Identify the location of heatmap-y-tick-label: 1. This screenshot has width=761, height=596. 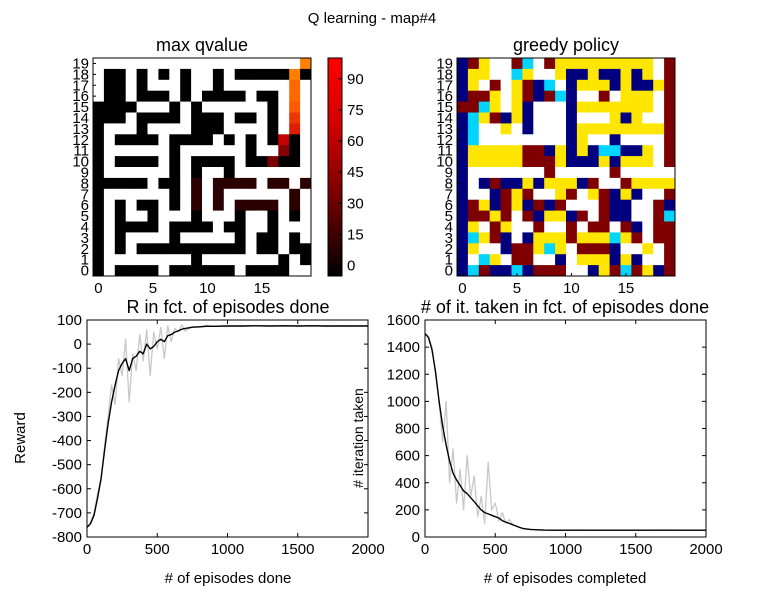
(85, 260).